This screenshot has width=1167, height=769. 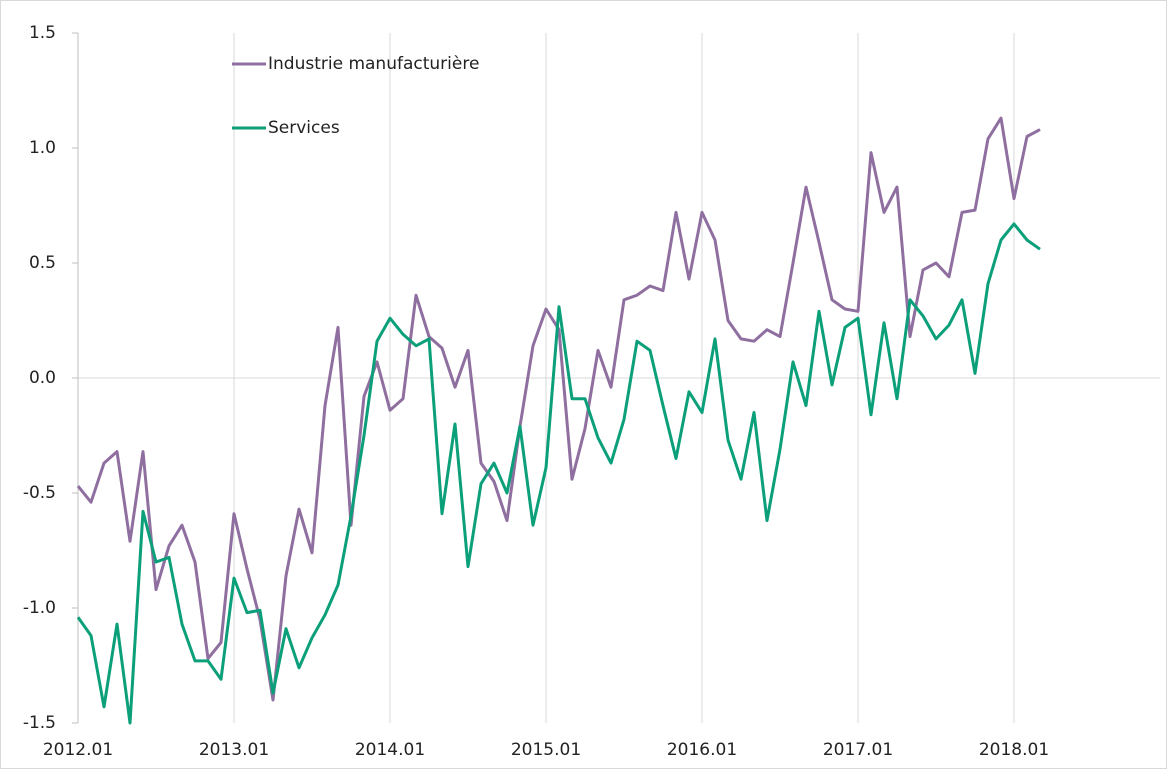 What do you see at coordinates (702, 750) in the screenshot?
I see `x-tick-label: 2016.01` at bounding box center [702, 750].